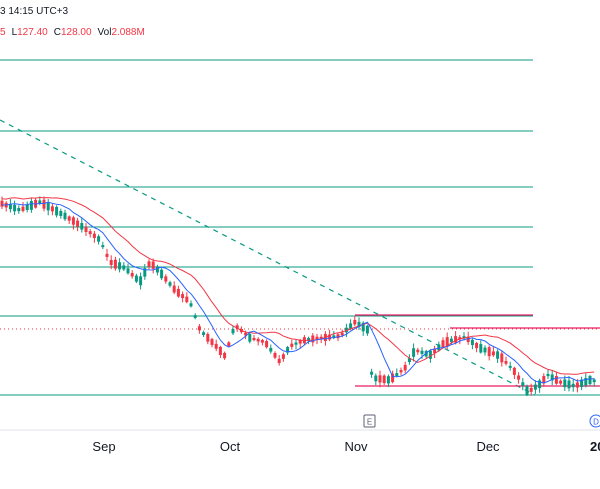 Image resolution: width=600 pixels, height=489 pixels. What do you see at coordinates (76, 32) in the screenshot?
I see `close-value: 128.00` at bounding box center [76, 32].